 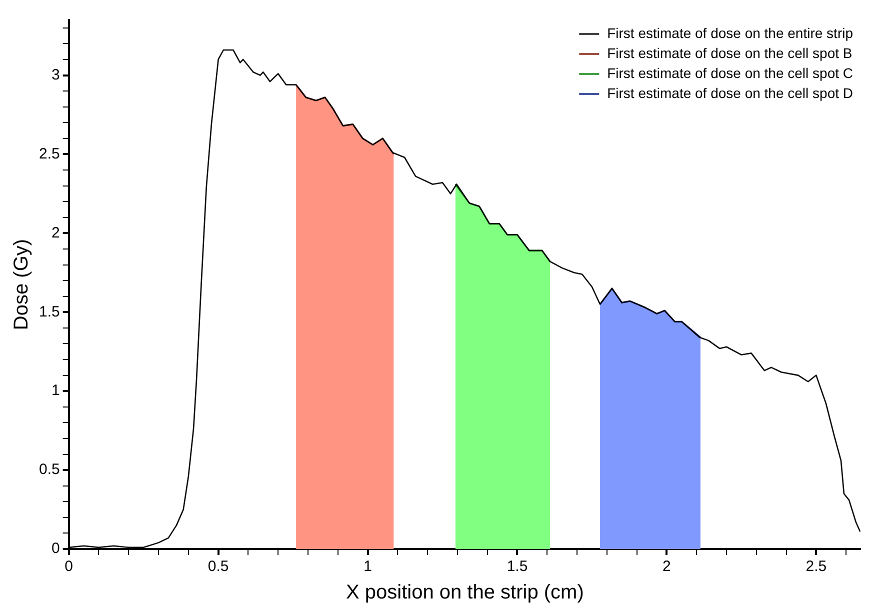 What do you see at coordinates (465, 593) in the screenshot?
I see `x-axis-title: X position on the strip (cm)` at bounding box center [465, 593].